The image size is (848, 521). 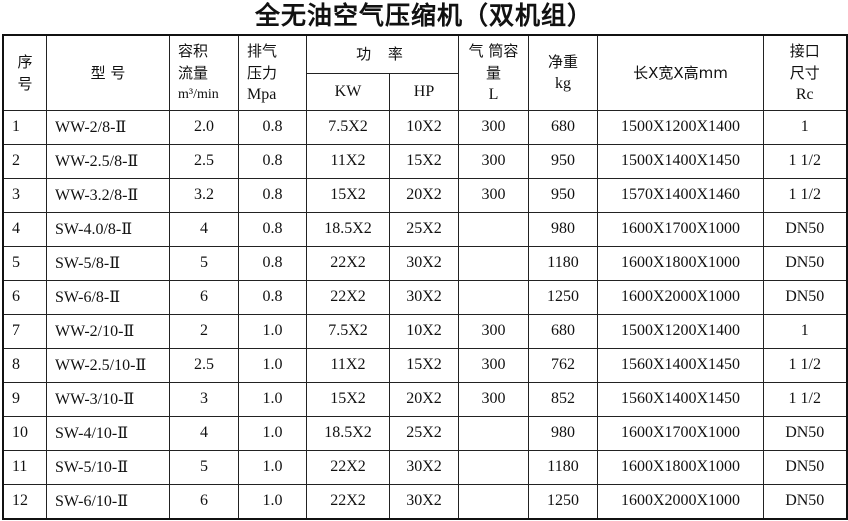 I want to click on cell-no: 2, so click(x=24, y=161).